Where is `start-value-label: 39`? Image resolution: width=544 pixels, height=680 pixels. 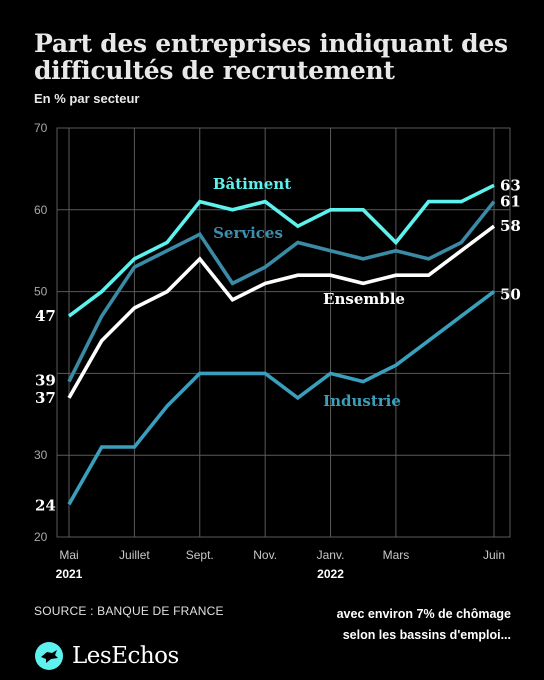 start-value-label: 39 is located at coordinates (45, 381).